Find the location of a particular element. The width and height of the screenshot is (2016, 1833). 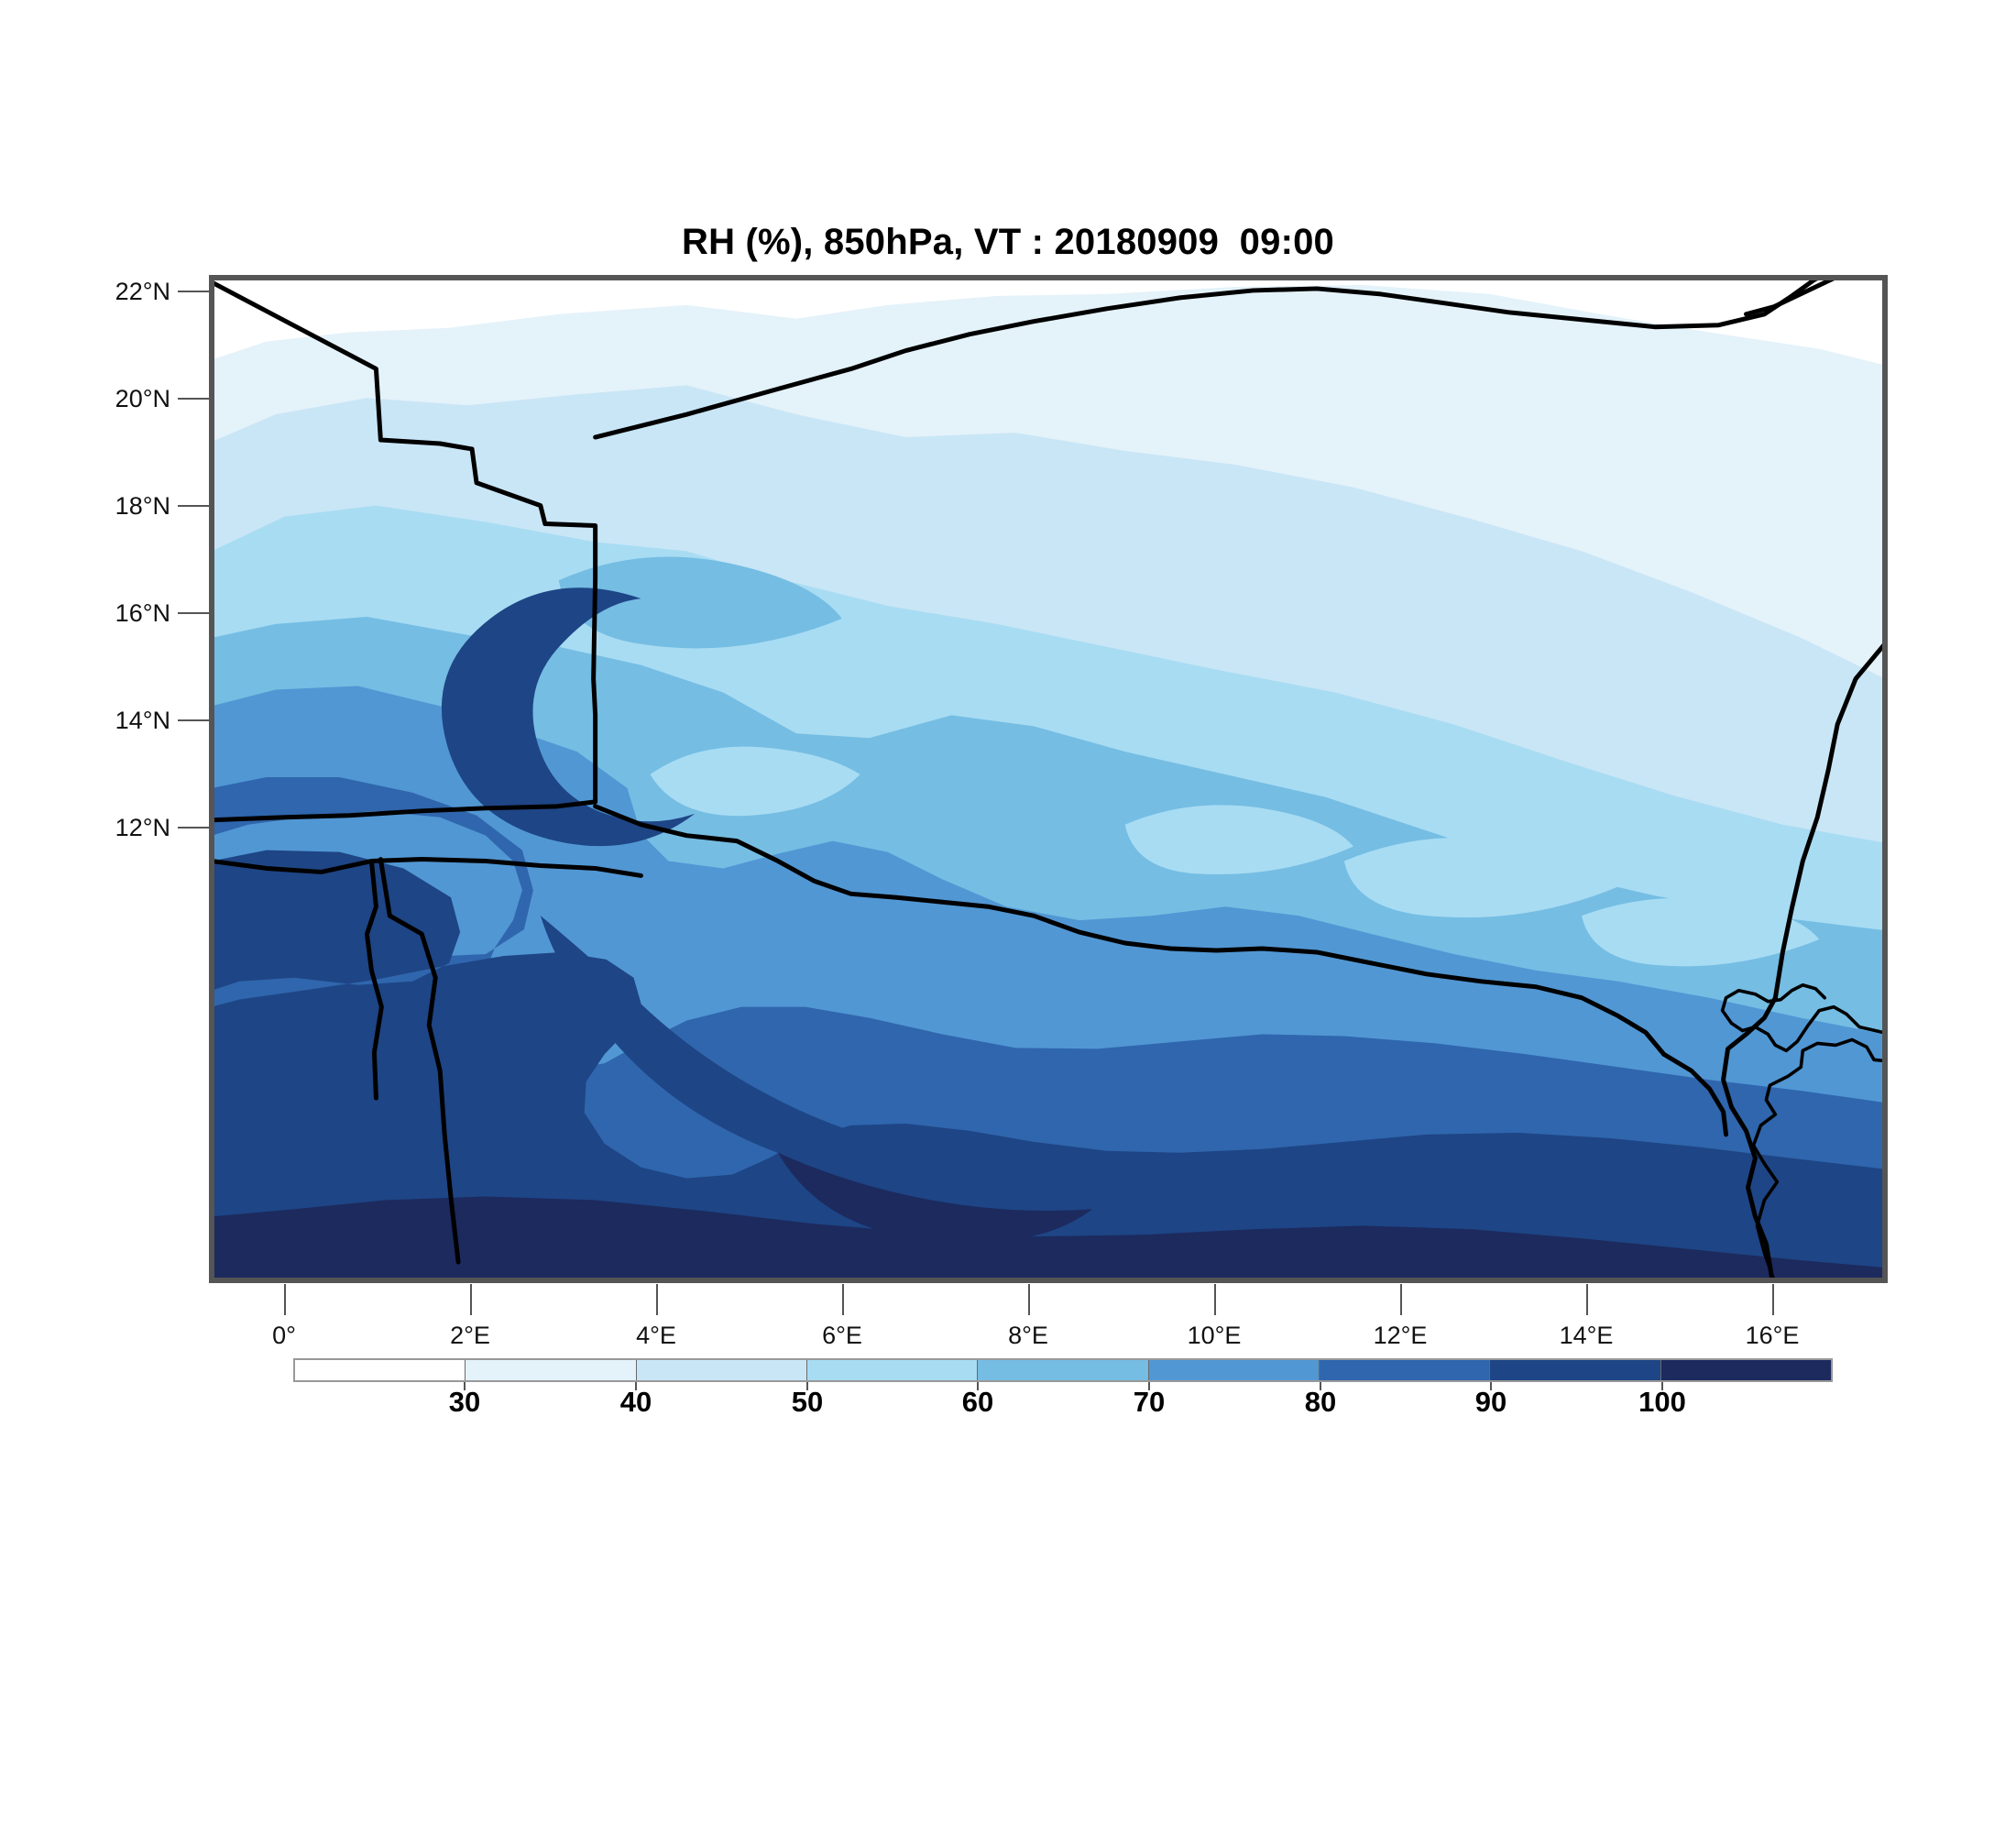

x-ticklabel-6E: 6°E is located at coordinates (842, 1335).